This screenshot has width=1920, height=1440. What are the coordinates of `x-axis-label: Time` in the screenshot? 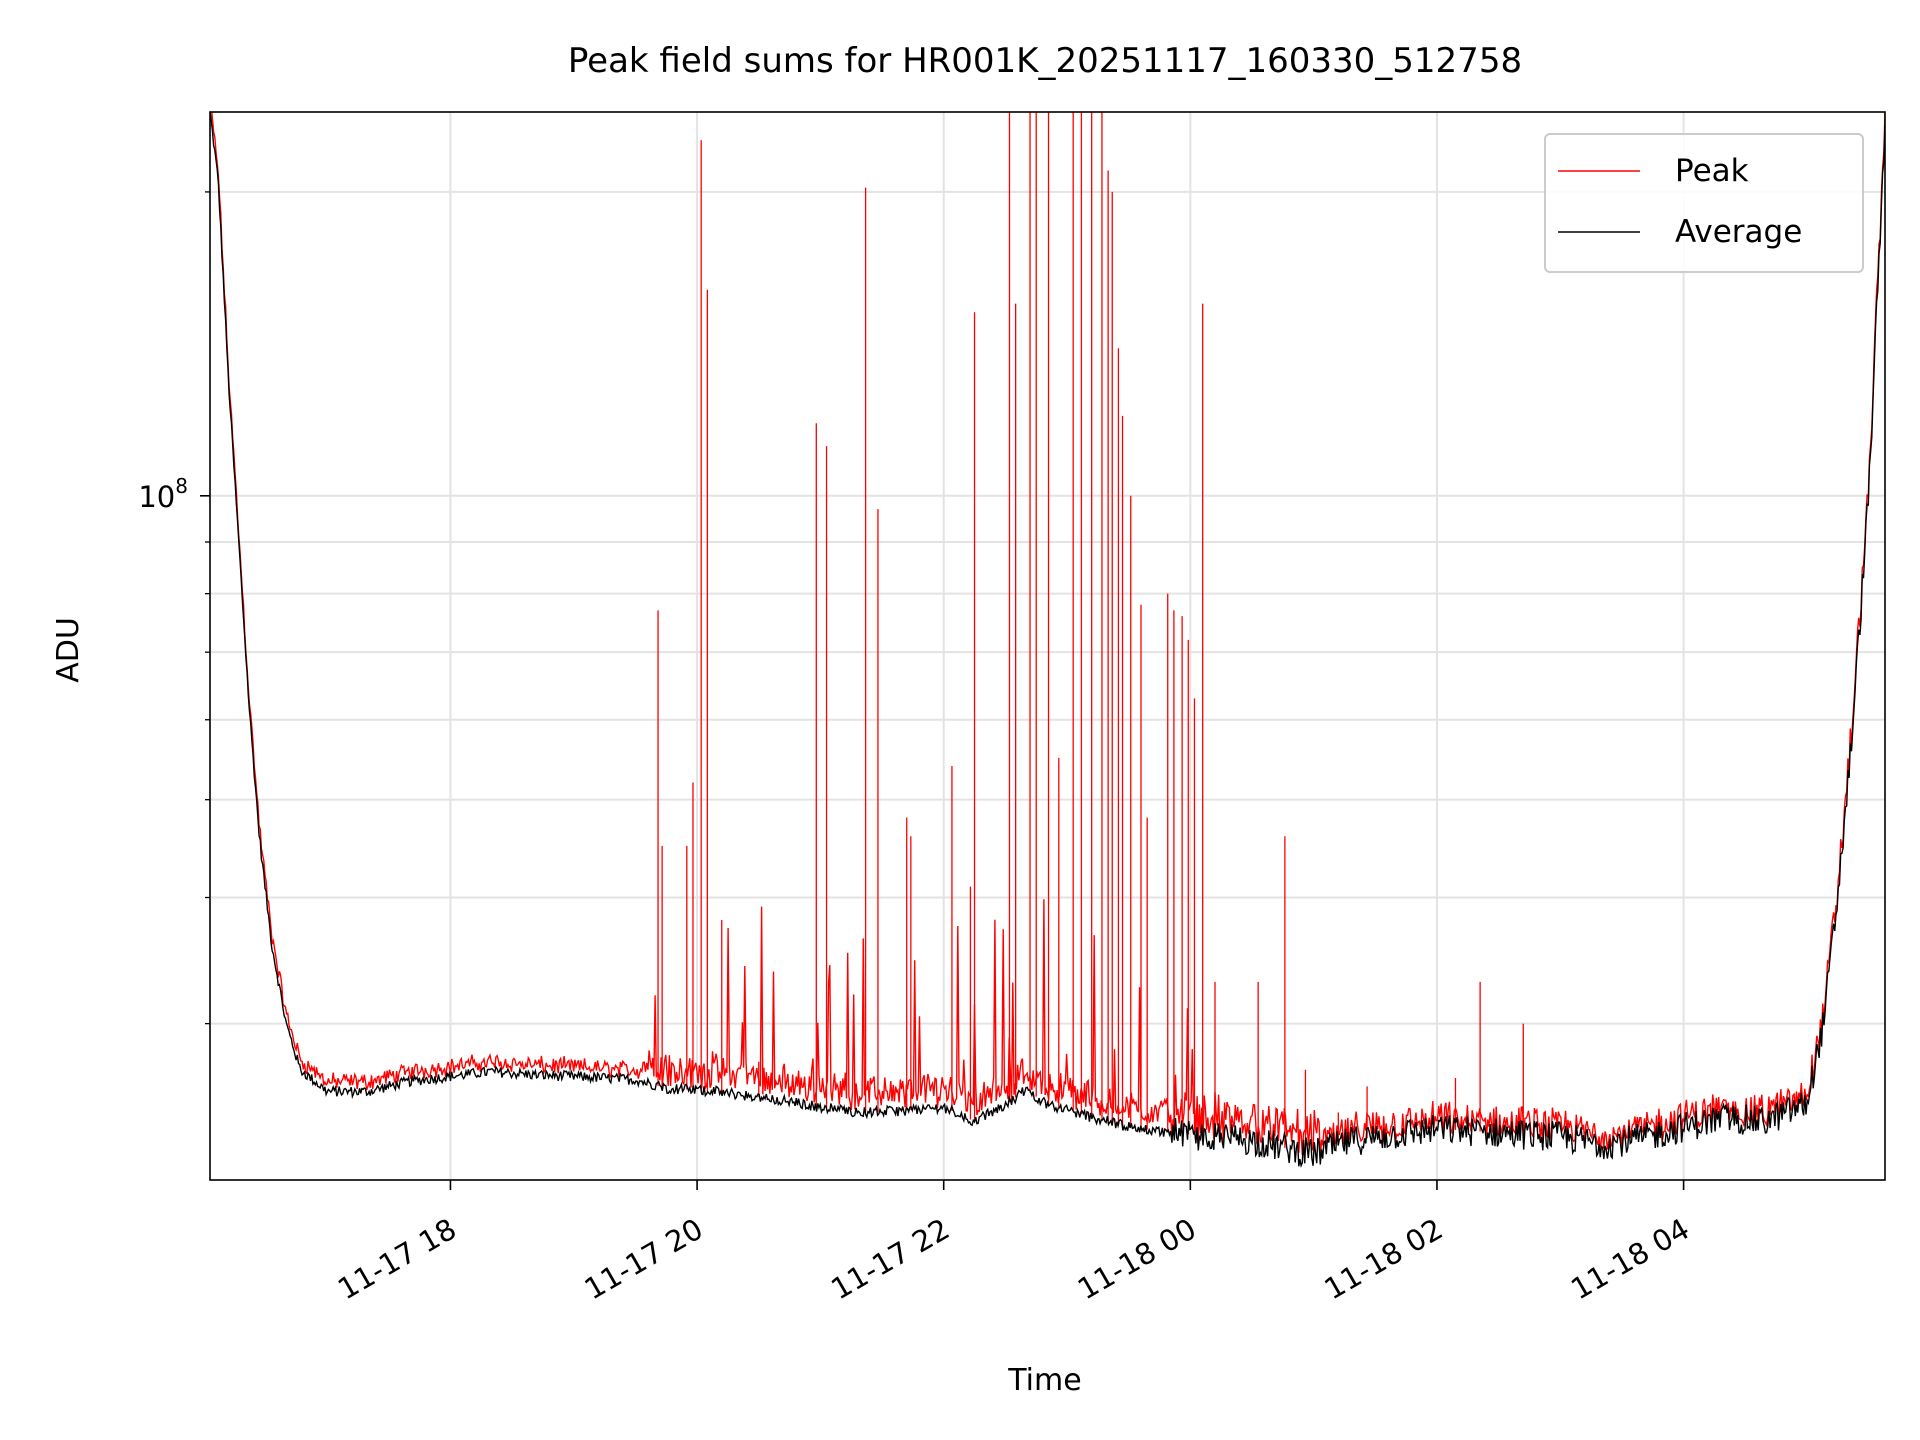 It's located at (1044, 1380).